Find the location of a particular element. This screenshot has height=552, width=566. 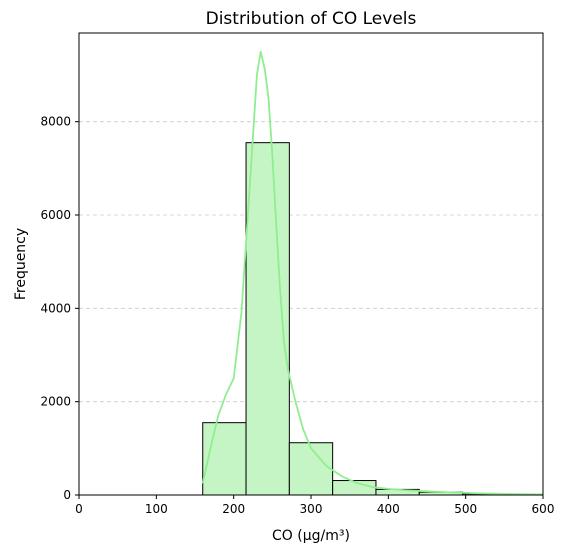

x-tick-label: 600 is located at coordinates (543, 509).